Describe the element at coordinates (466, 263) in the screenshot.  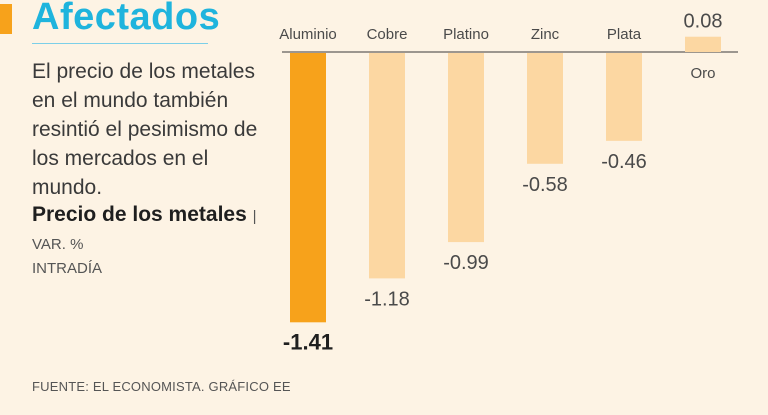
I see `value-label-platino: -0.99` at that location.